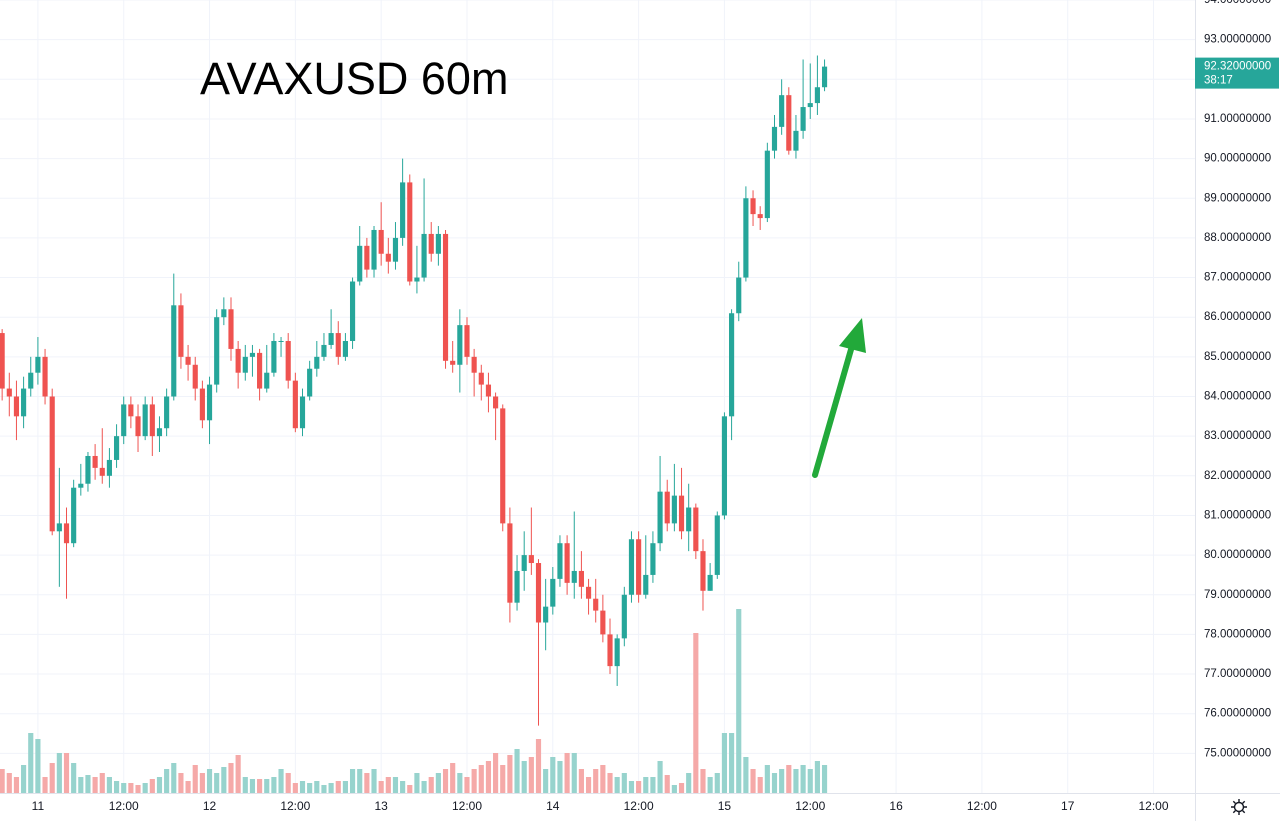 The width and height of the screenshot is (1280, 821). Describe the element at coordinates (725, 806) in the screenshot. I see `x-tick-label: 15` at that location.